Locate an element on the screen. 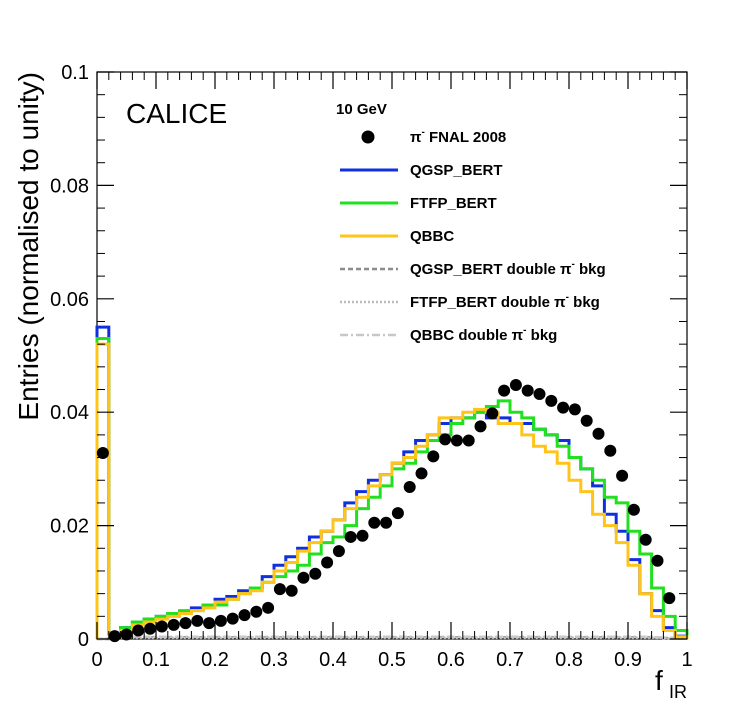 The width and height of the screenshot is (747, 711). x-tick-label: 0.7 is located at coordinates (510, 660).